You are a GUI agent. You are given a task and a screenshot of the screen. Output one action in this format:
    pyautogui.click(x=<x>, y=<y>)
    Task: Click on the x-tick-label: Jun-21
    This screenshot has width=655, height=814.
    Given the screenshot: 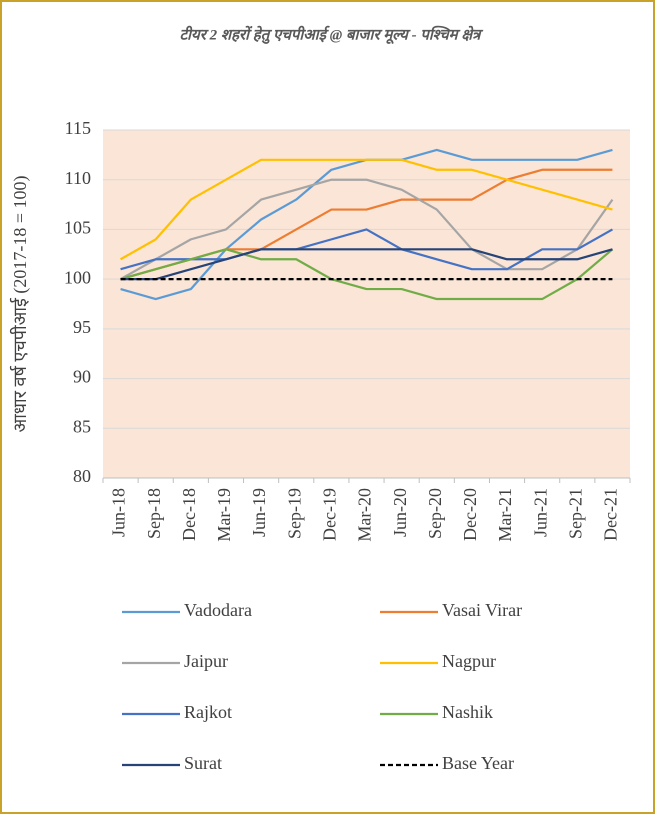 What is the action you would take?
    pyautogui.click(x=540, y=512)
    